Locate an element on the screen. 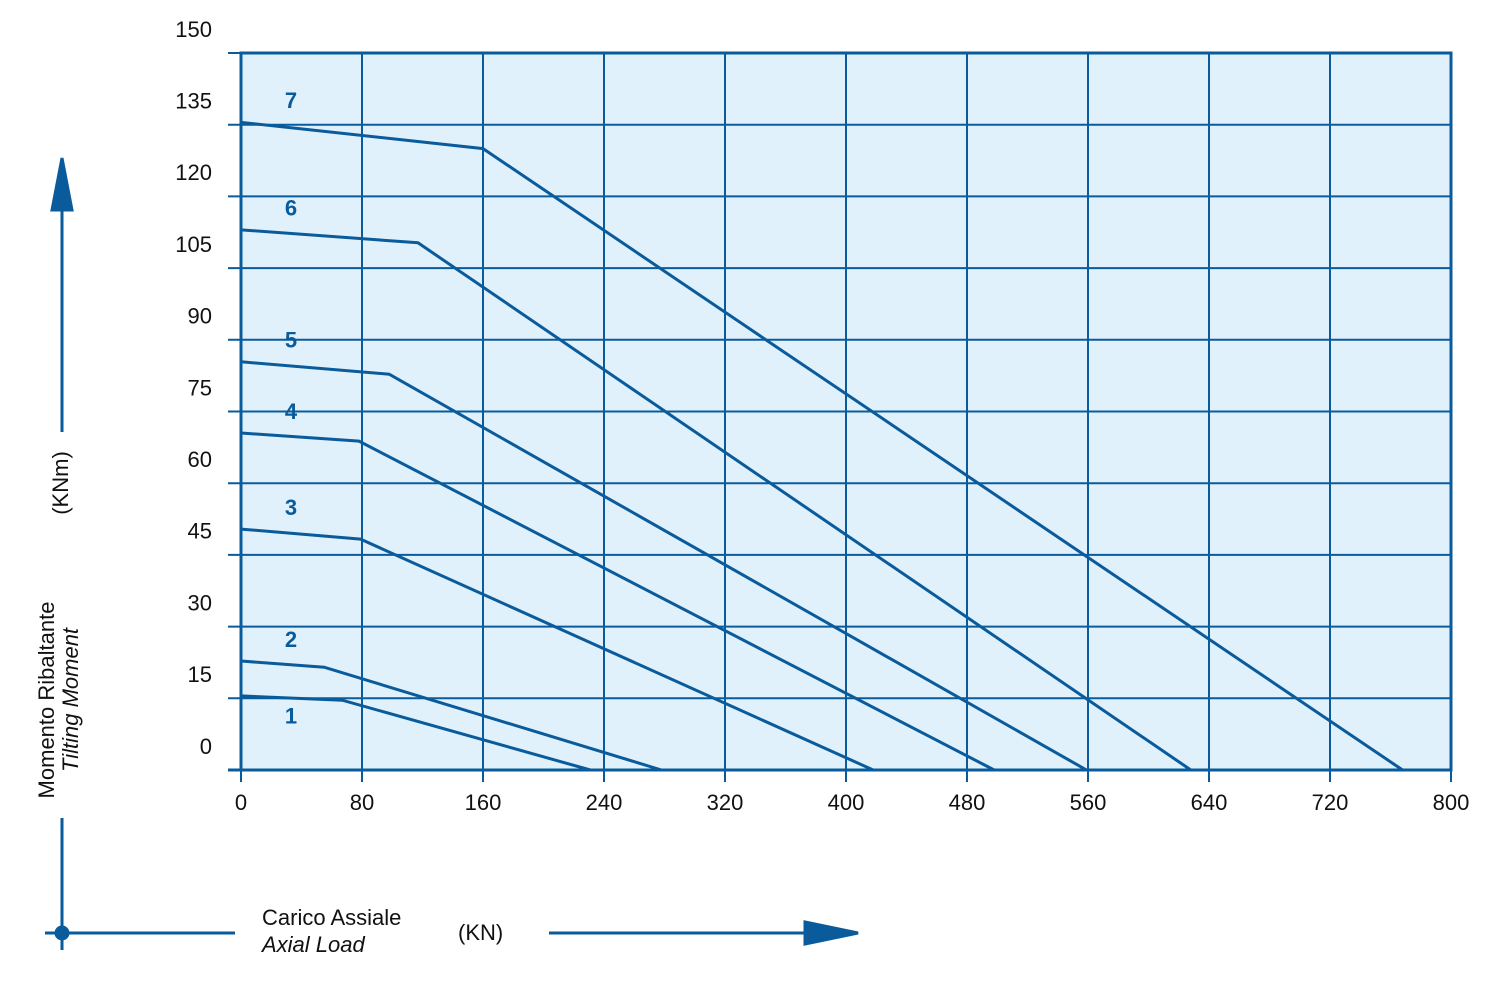  x-tick-label: 720 is located at coordinates (1330, 802).